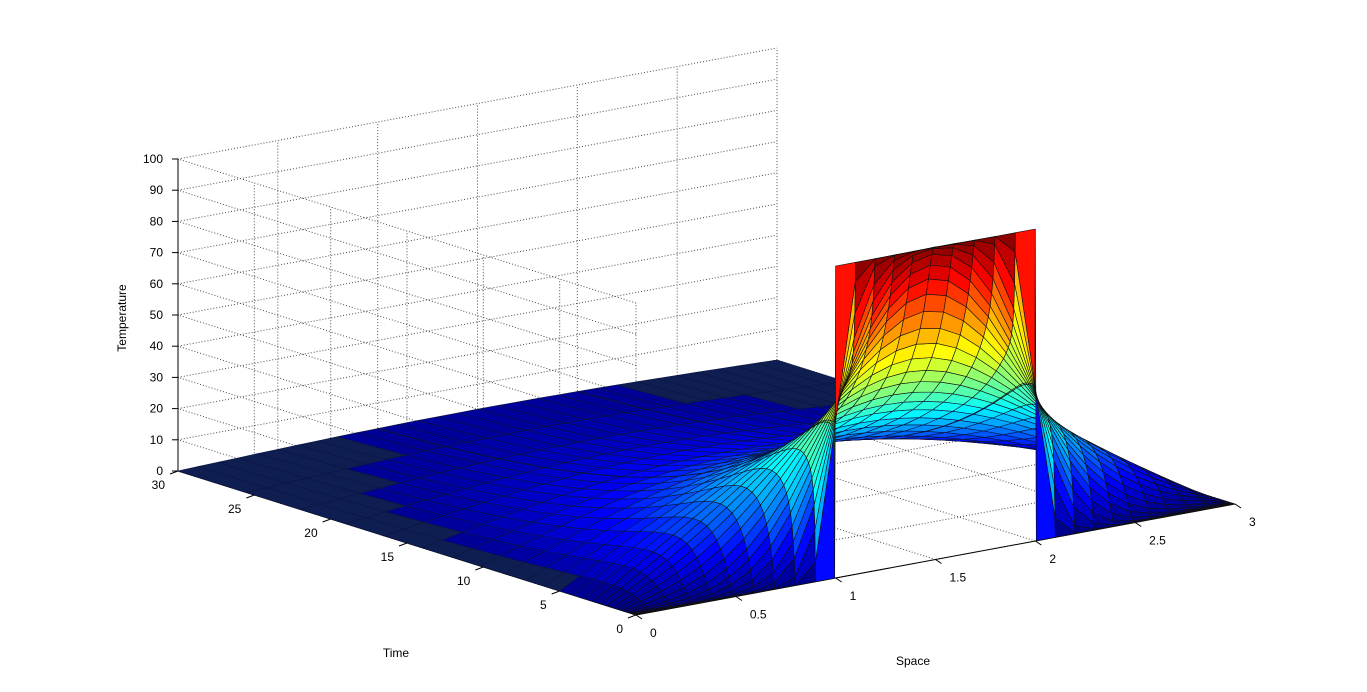 This screenshot has width=1367, height=692. I want to click on z-tick-label: 30, so click(157, 377).